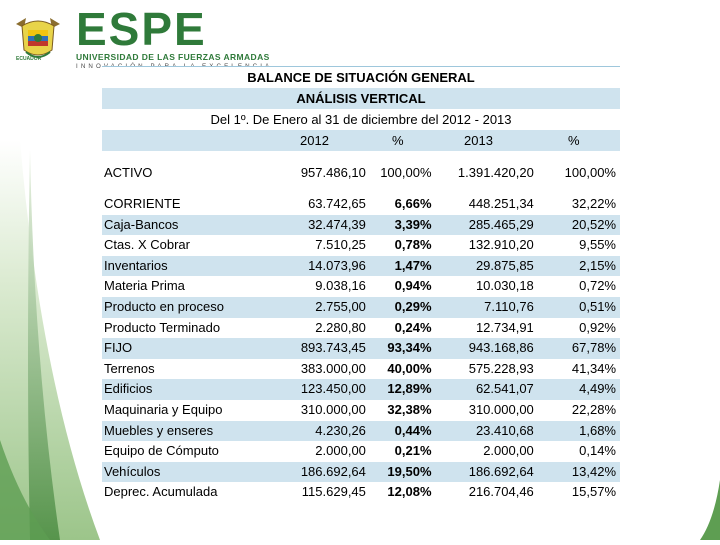 The height and width of the screenshot is (545, 720). Describe the element at coordinates (141, 29) in the screenshot. I see `brand-name: ESPE` at that location.